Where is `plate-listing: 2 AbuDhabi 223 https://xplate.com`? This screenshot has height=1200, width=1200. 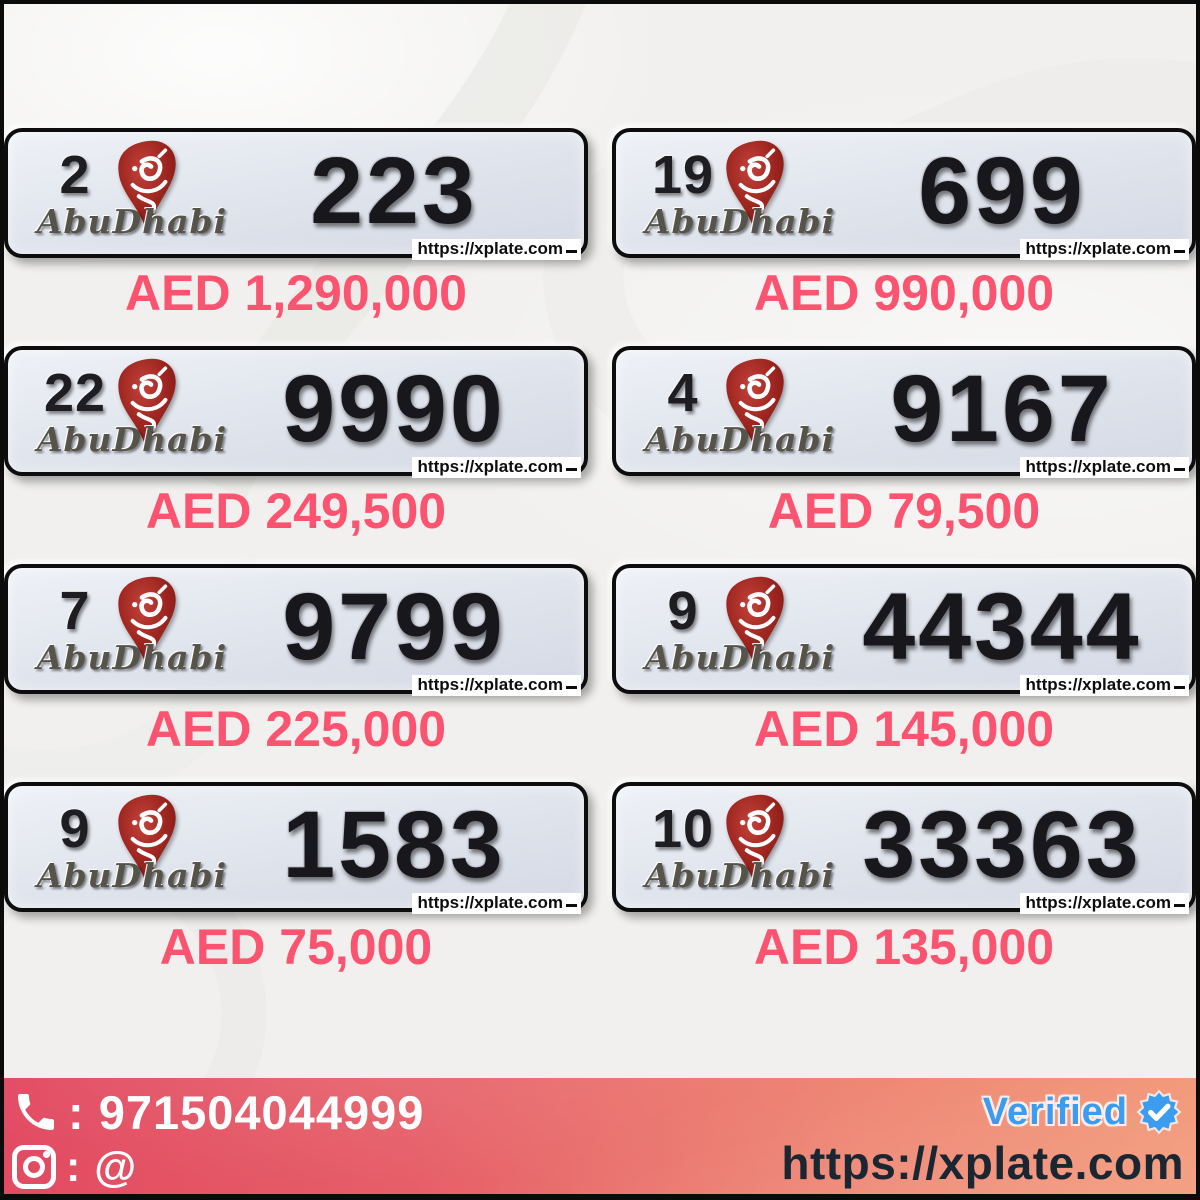
plate-listing: 2 AbuDhabi 223 https://xplate.com is located at coordinates (296, 237).